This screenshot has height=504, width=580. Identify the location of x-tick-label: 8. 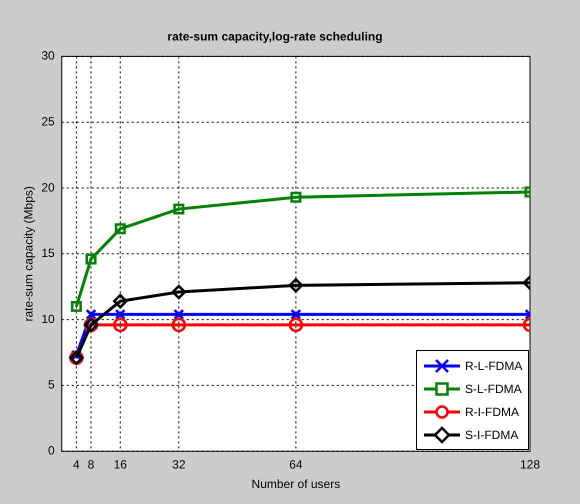
(91, 465).